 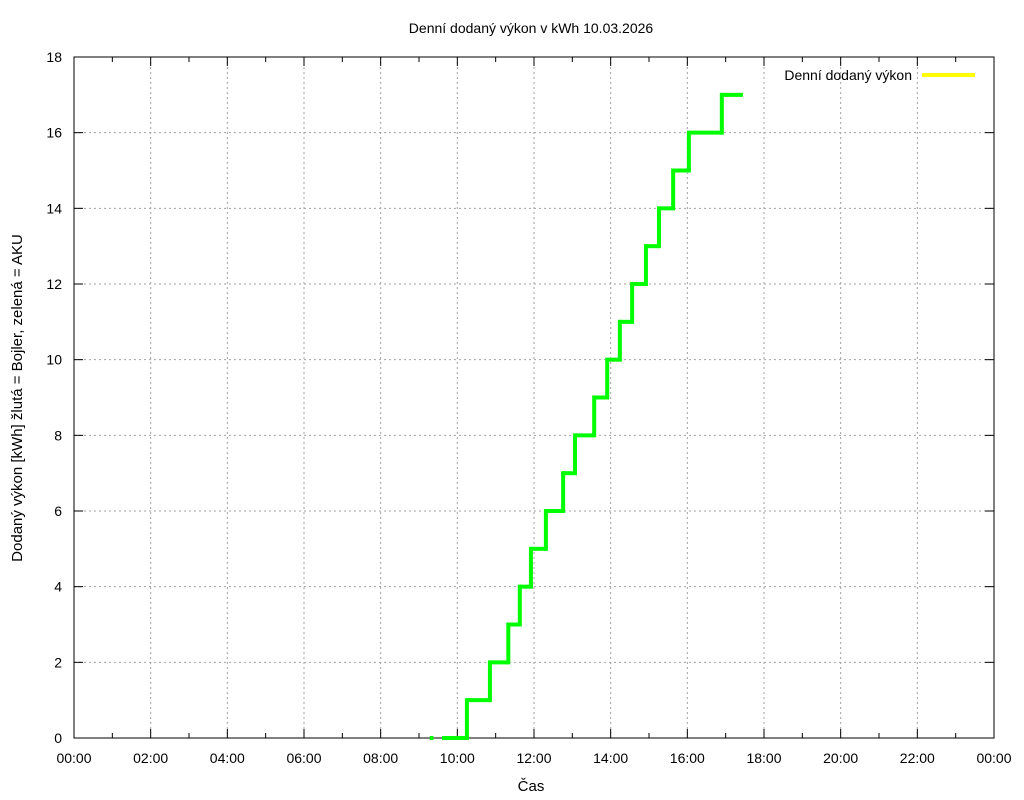 What do you see at coordinates (303, 758) in the screenshot?
I see `x-tick-label: 06:00` at bounding box center [303, 758].